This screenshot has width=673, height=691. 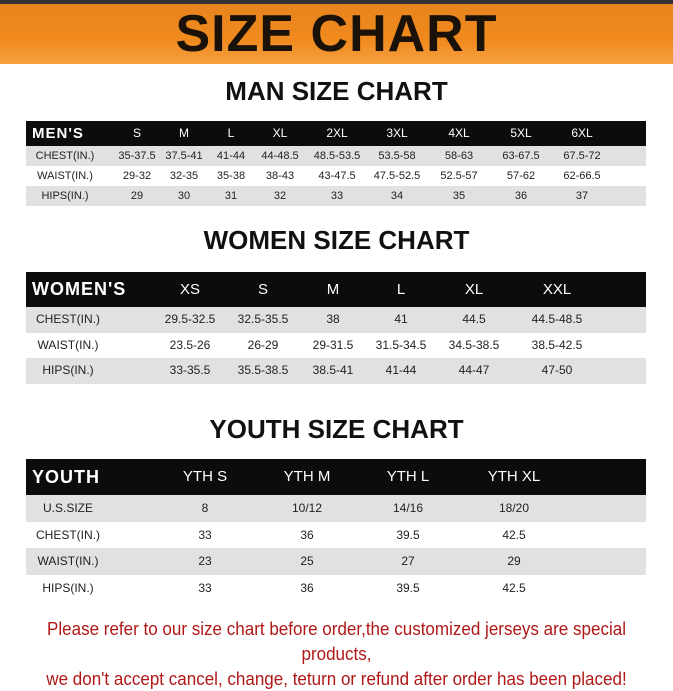 What do you see at coordinates (582, 176) in the screenshot?
I see `table-cell: 62-66.5` at bounding box center [582, 176].